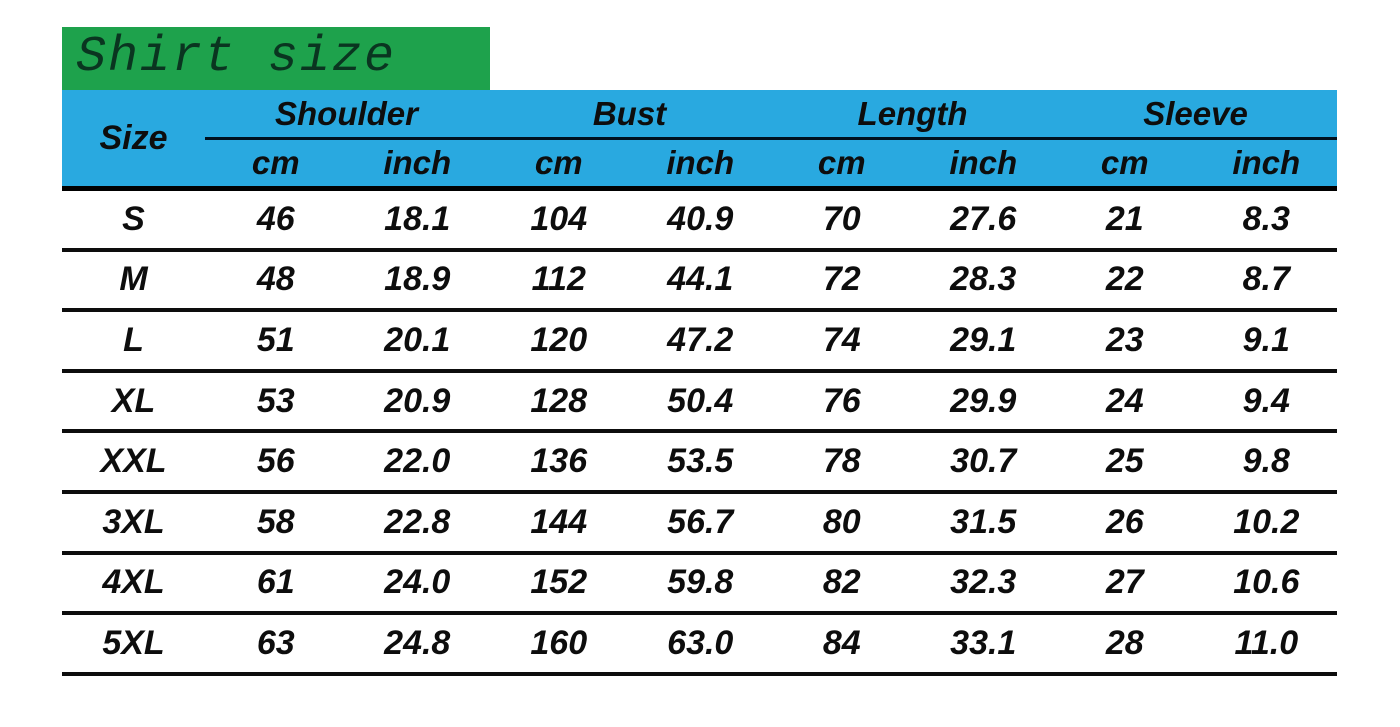 The image size is (1400, 727). I want to click on length-cm-value: 72, so click(842, 281).